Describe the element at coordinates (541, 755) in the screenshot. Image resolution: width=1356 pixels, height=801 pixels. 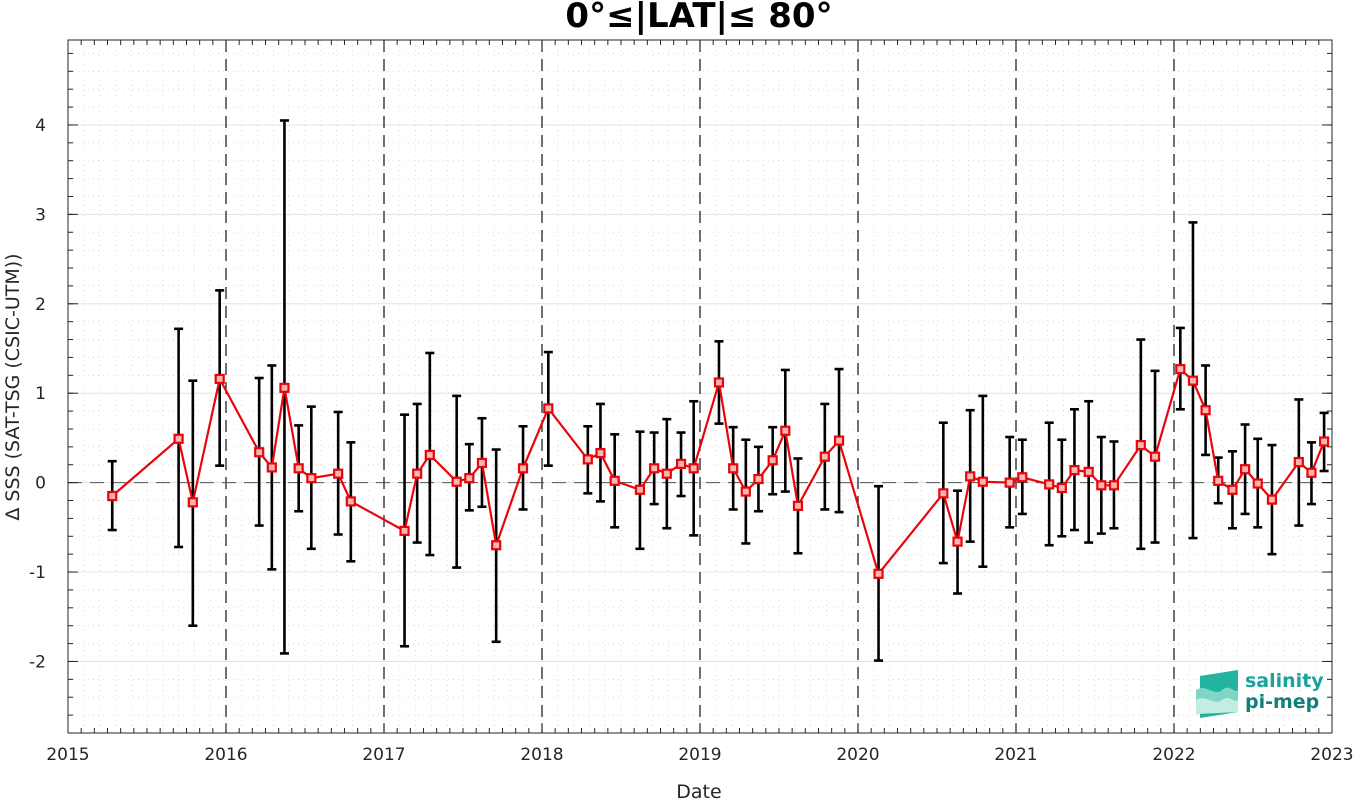
I see `x-tick-label: 2018` at that location.